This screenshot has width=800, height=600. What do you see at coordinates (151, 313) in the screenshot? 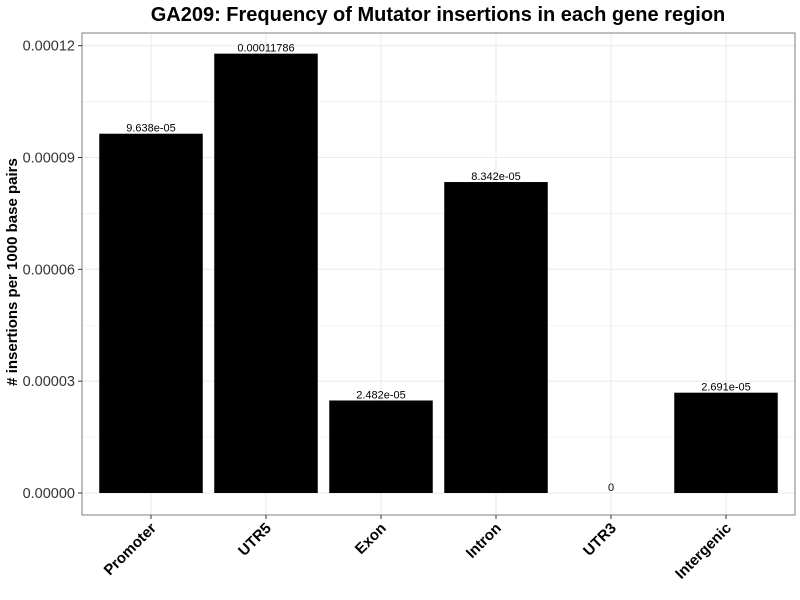
I see `bar-promoter` at bounding box center [151, 313].